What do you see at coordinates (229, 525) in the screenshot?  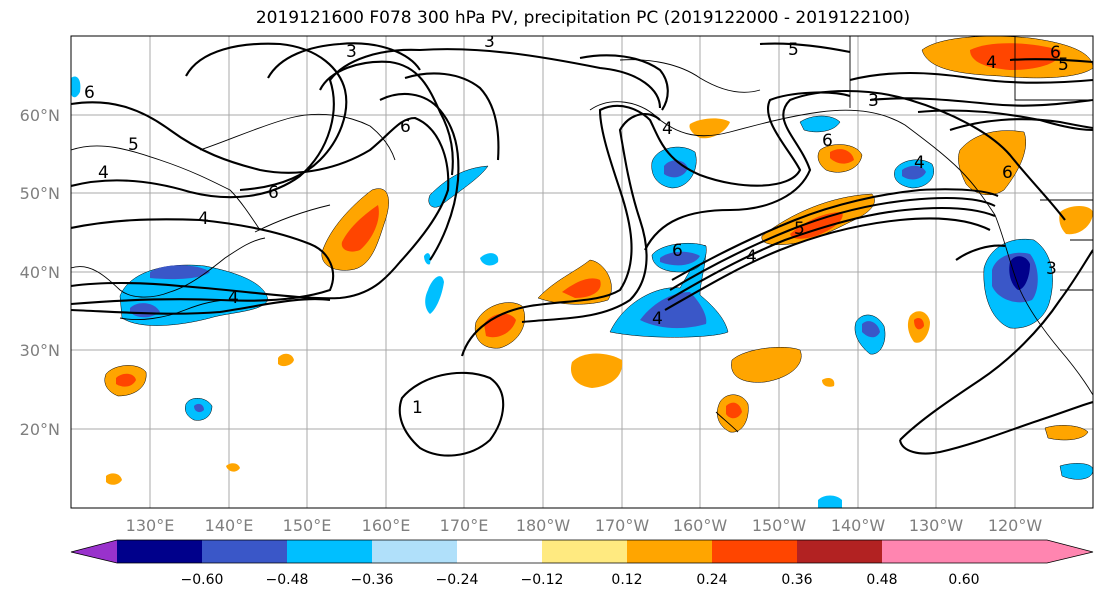 I see `lon-label: 140°E` at bounding box center [229, 525].